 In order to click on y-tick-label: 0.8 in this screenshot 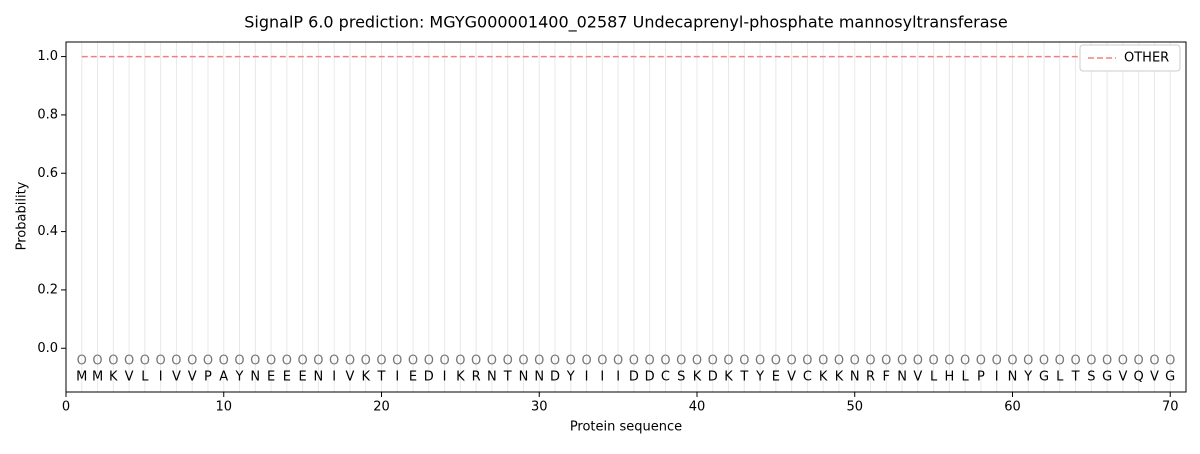, I will do `click(47, 114)`.